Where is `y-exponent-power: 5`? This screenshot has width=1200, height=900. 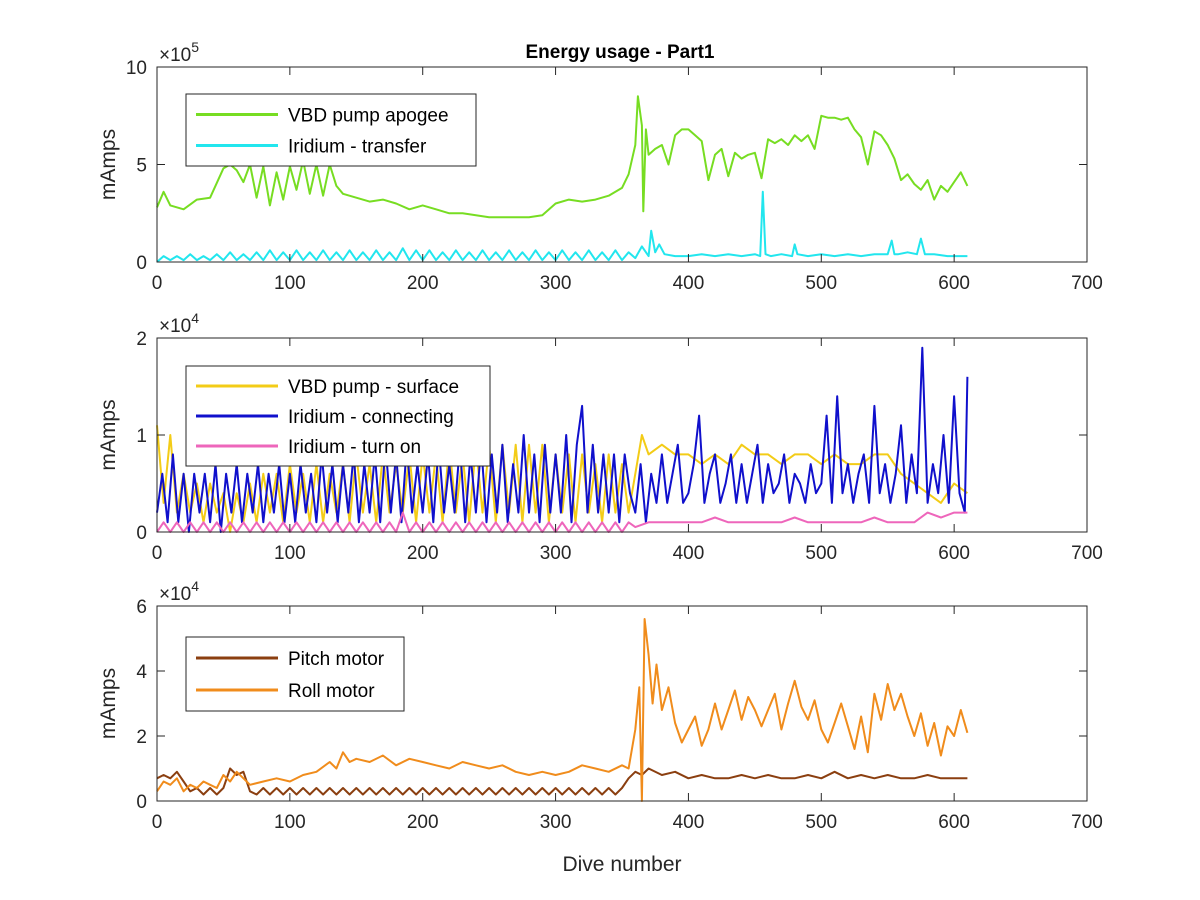 y-exponent-power: 5 is located at coordinates (195, 47).